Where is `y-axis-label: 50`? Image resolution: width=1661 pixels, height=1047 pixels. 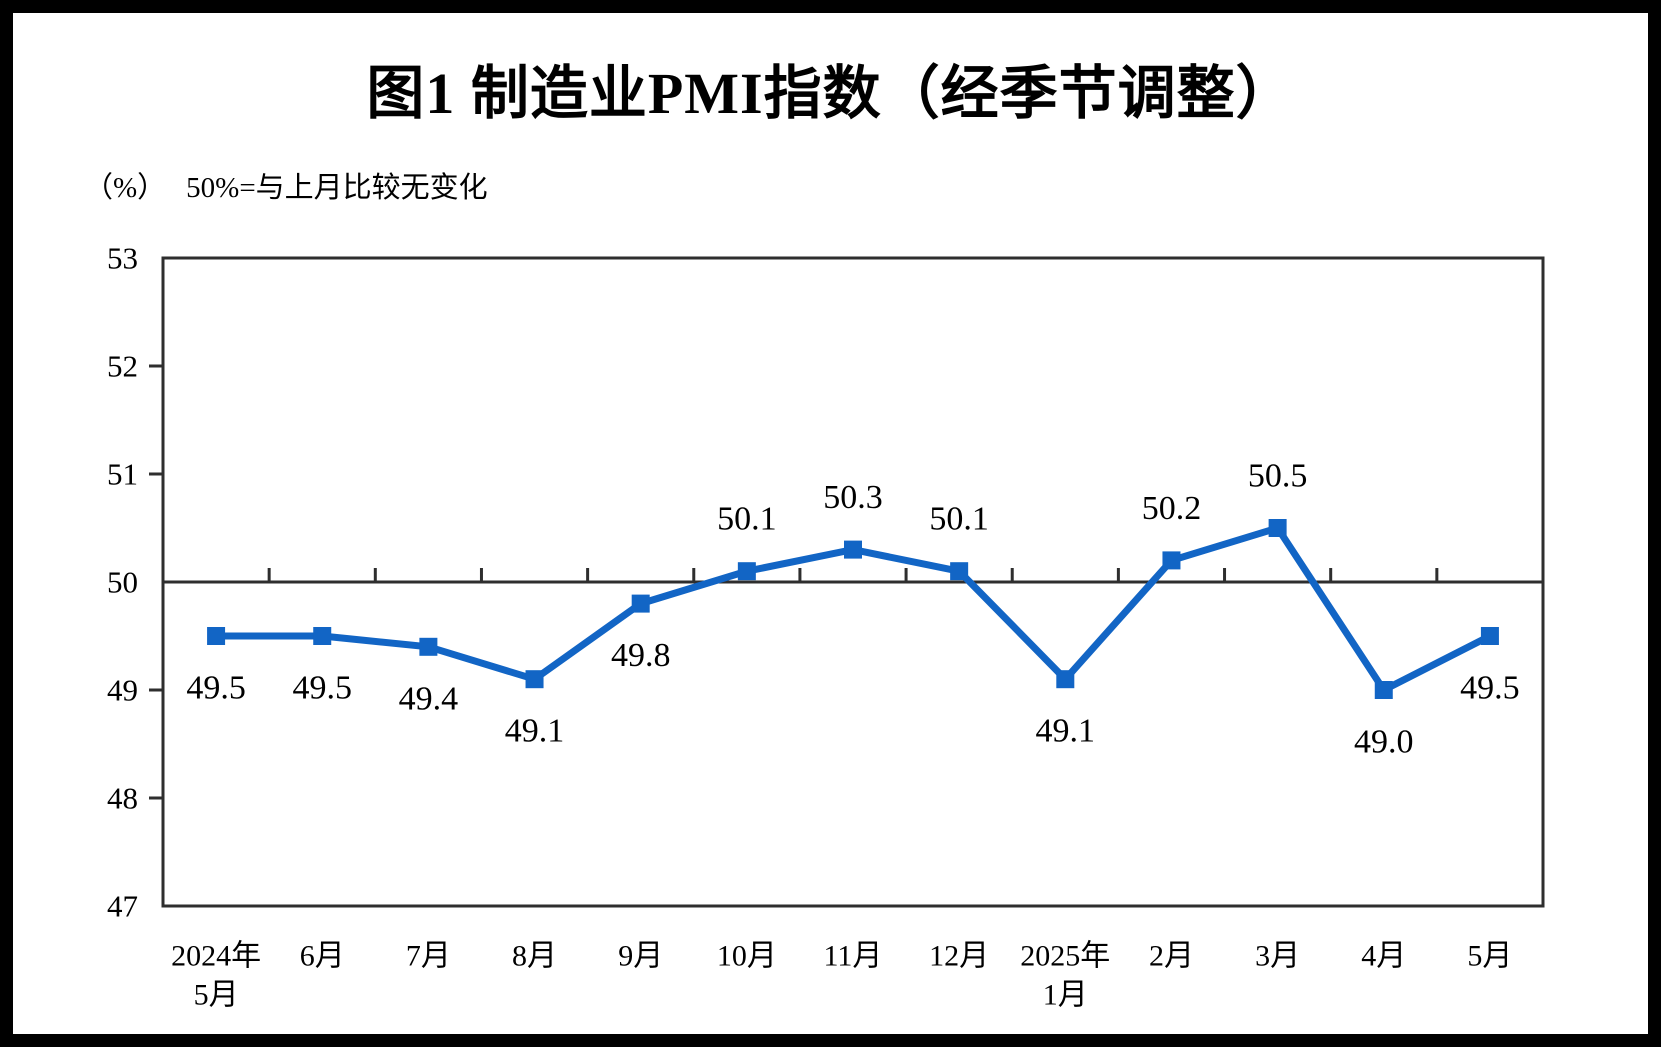 y-axis-label: 50 is located at coordinates (122, 582).